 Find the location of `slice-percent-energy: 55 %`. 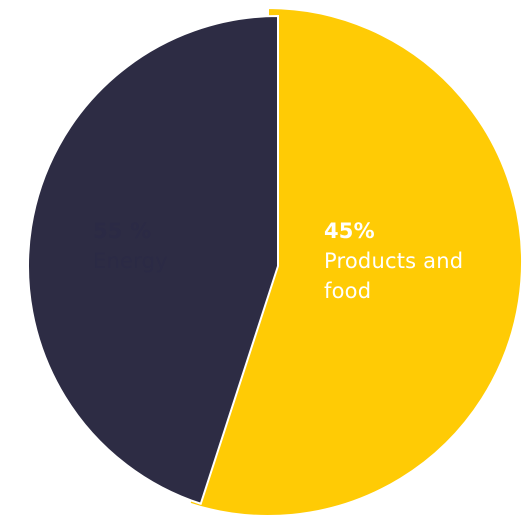

slice-percent-energy: 55 % is located at coordinates (122, 231).